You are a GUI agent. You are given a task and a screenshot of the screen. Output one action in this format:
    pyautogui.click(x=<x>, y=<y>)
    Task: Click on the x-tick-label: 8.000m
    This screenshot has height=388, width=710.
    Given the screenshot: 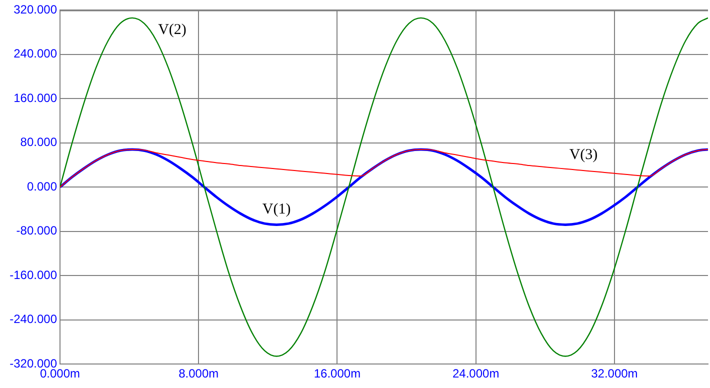 What is the action you would take?
    pyautogui.click(x=198, y=373)
    